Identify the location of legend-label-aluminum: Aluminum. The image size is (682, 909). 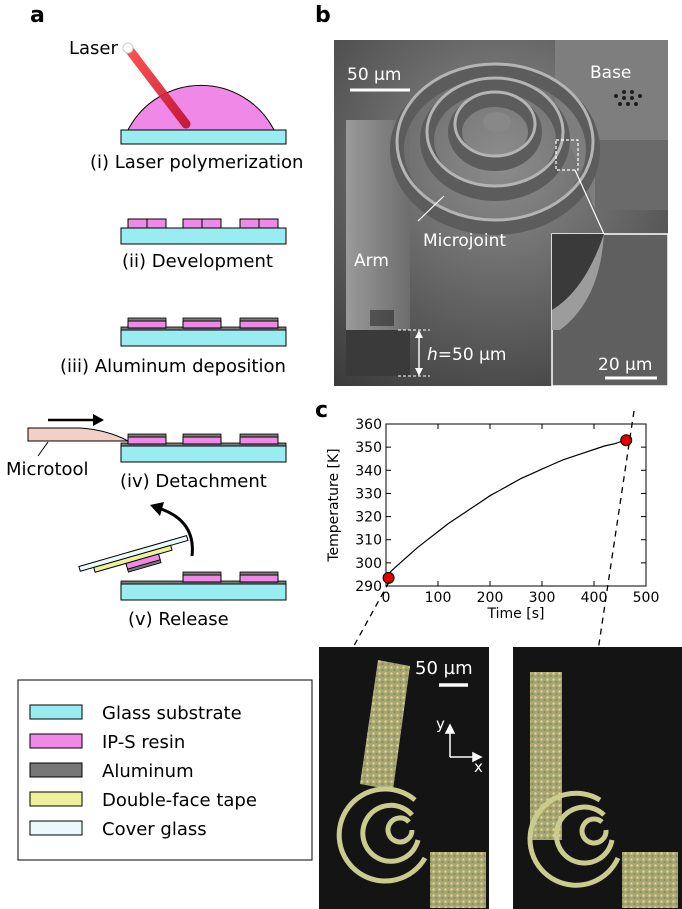
(148, 771).